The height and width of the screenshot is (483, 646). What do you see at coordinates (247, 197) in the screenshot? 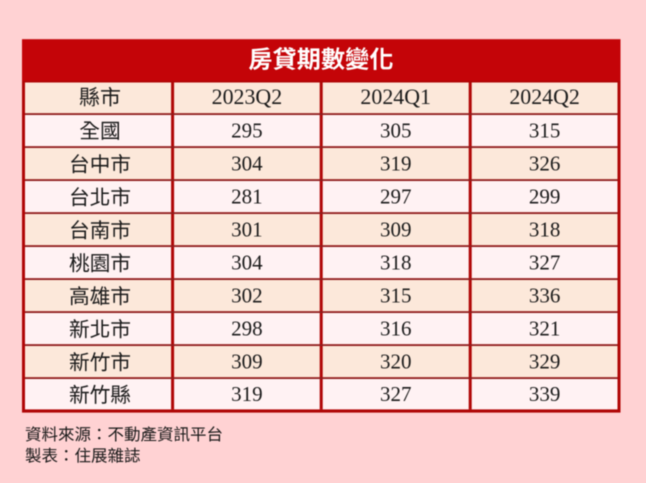
I see `svg-text: 281` at bounding box center [247, 197].